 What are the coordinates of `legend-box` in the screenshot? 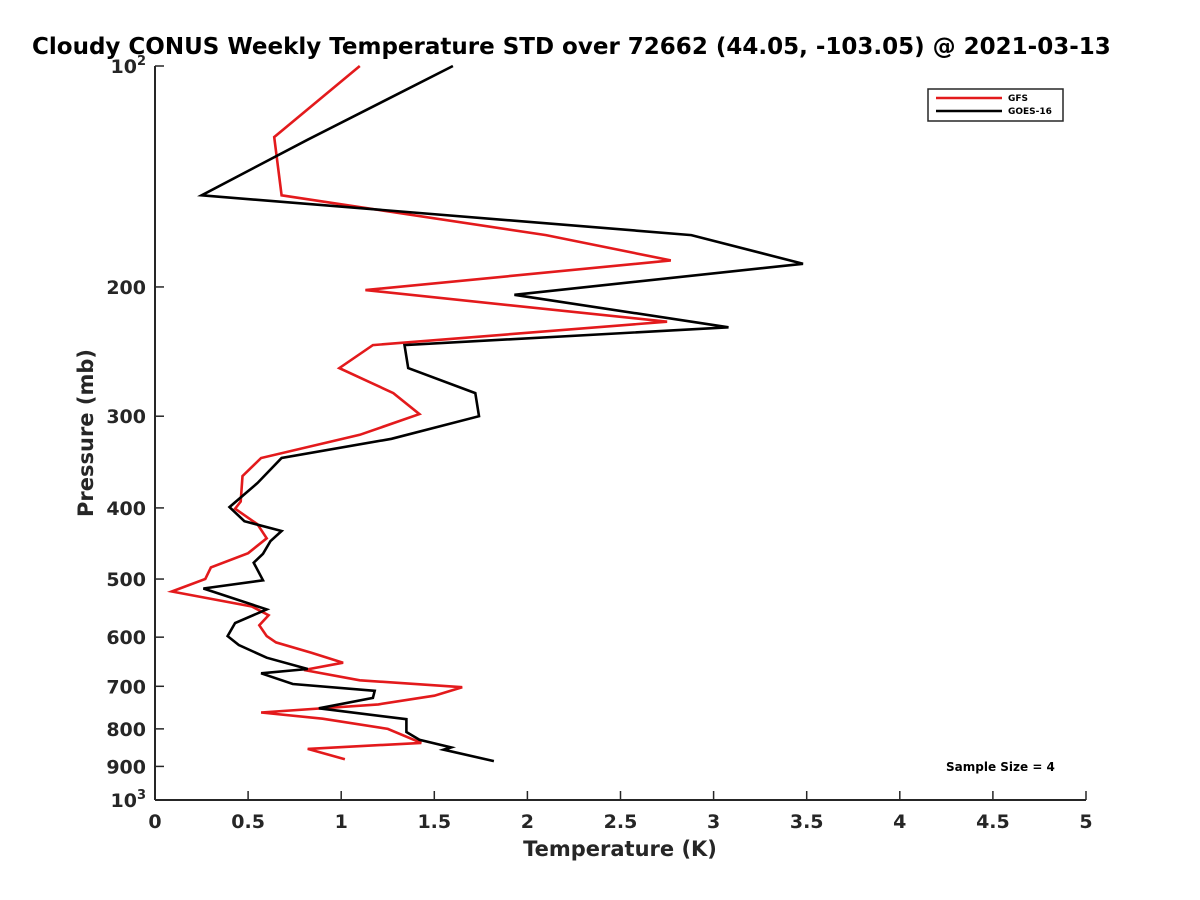 It's located at (995, 105).